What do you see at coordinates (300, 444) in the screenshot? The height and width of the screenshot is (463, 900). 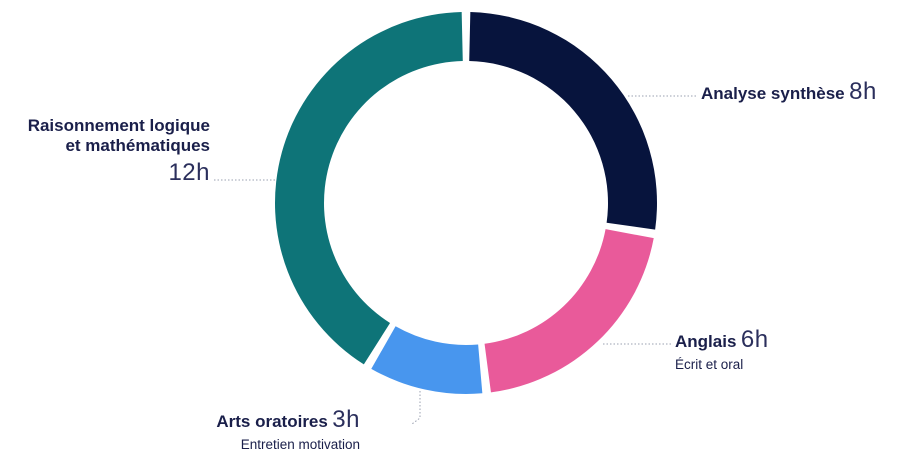 I see `slice-sublabel-arts: Entretien motivation` at bounding box center [300, 444].